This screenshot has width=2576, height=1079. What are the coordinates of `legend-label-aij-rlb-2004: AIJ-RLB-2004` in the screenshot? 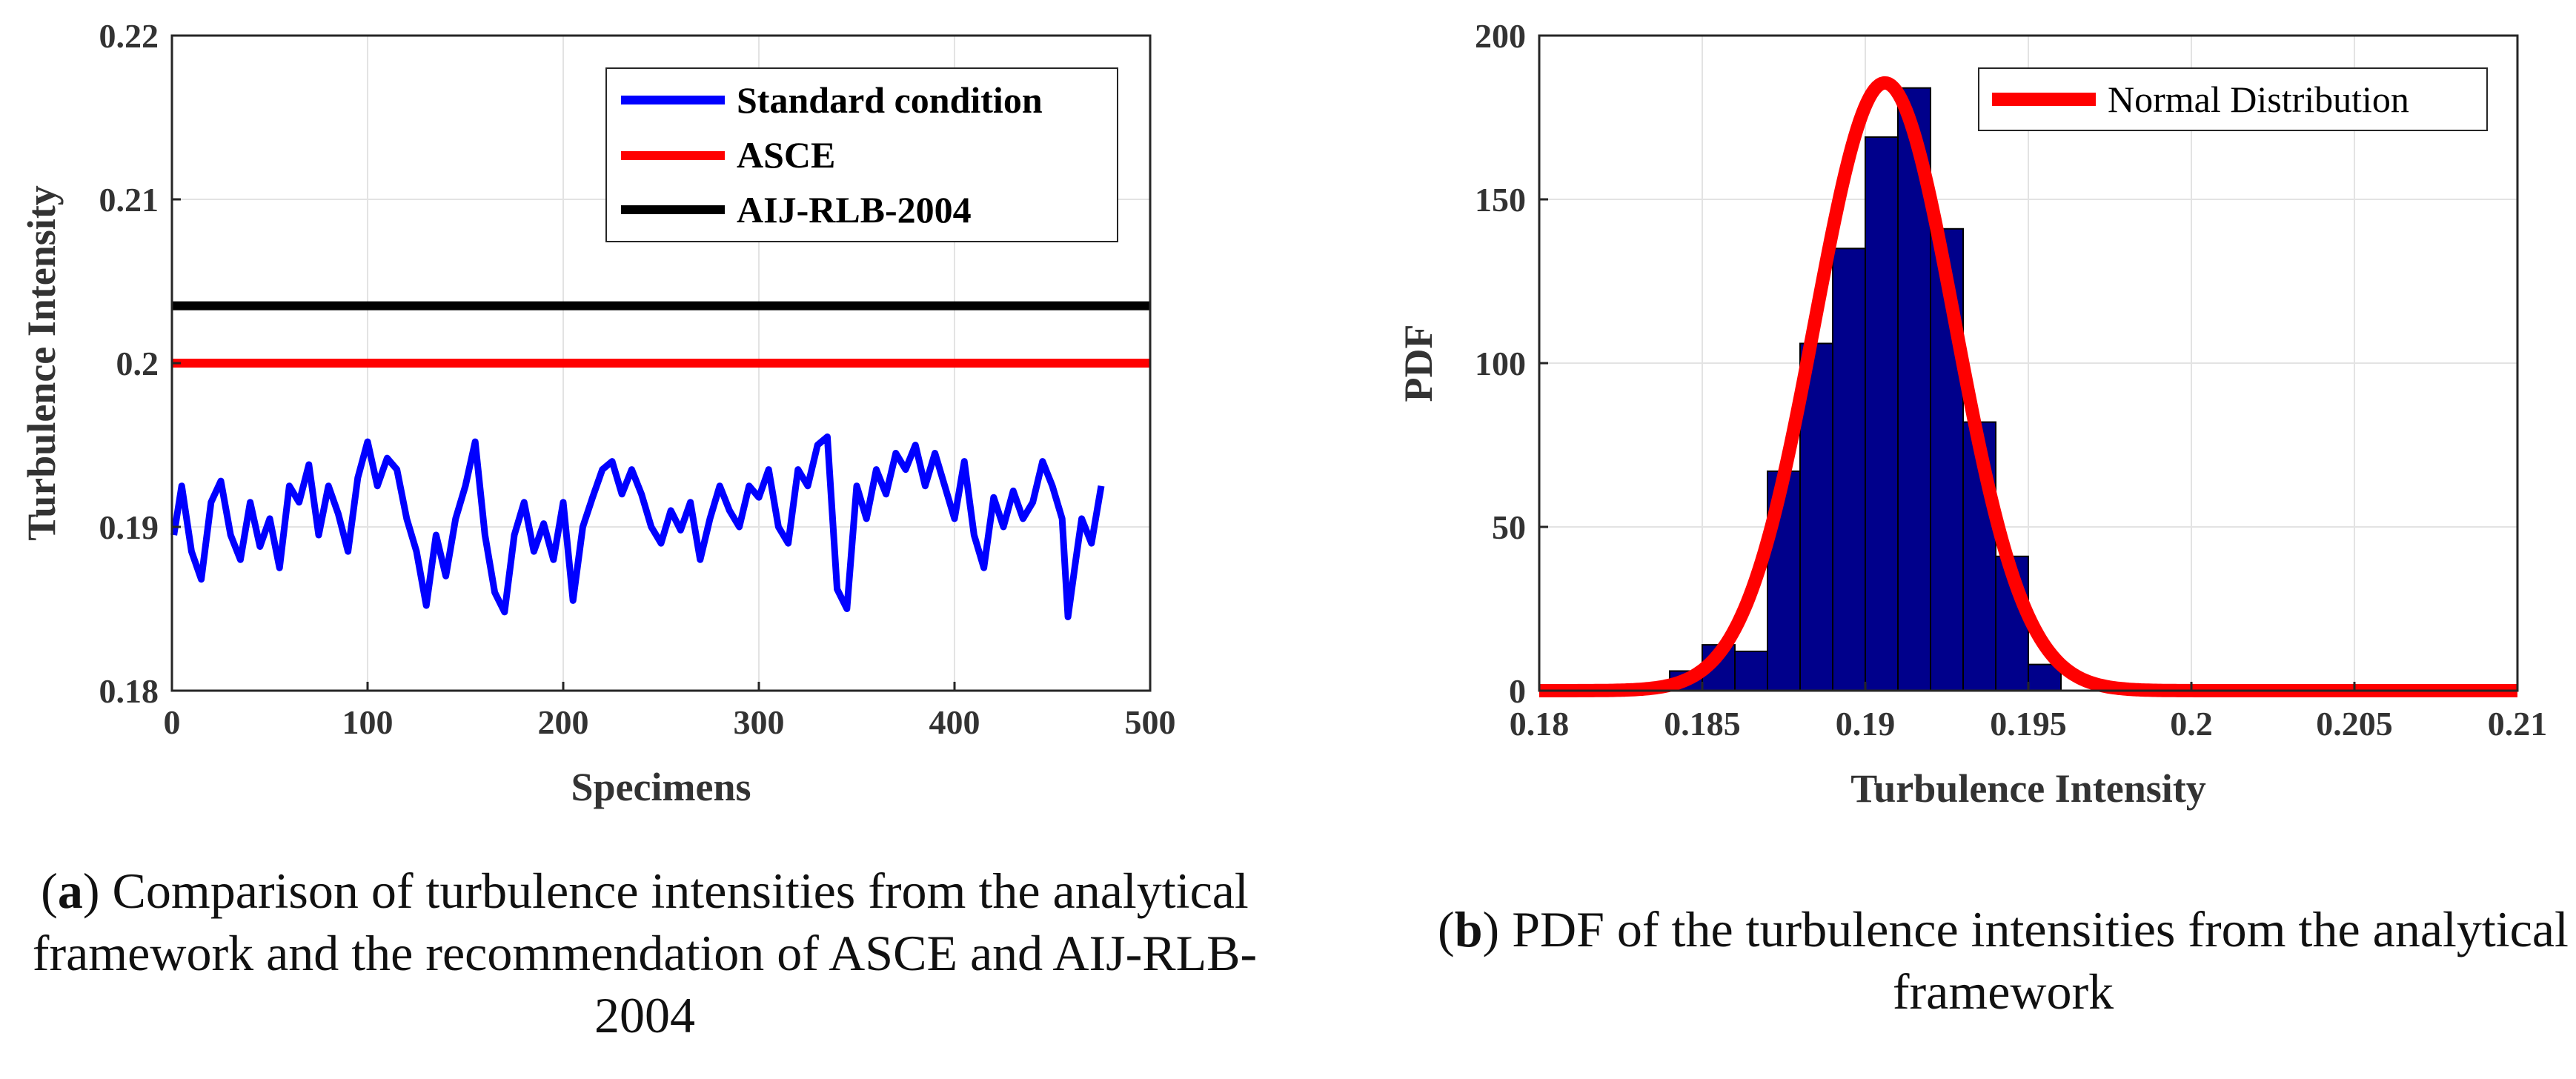 It's located at (855, 209).